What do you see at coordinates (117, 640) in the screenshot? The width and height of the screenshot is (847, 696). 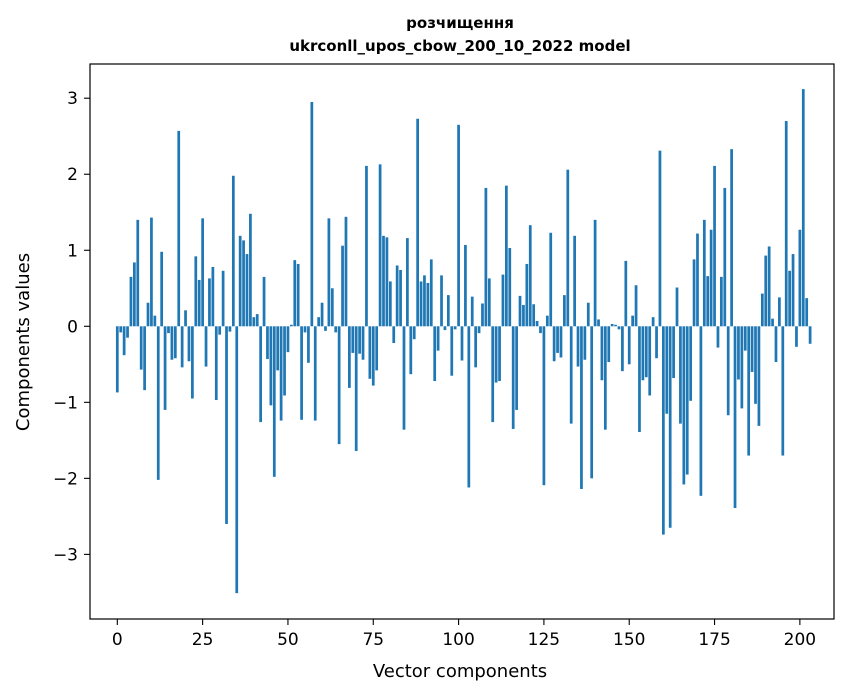 I see `x-tick-label: 0` at bounding box center [117, 640].